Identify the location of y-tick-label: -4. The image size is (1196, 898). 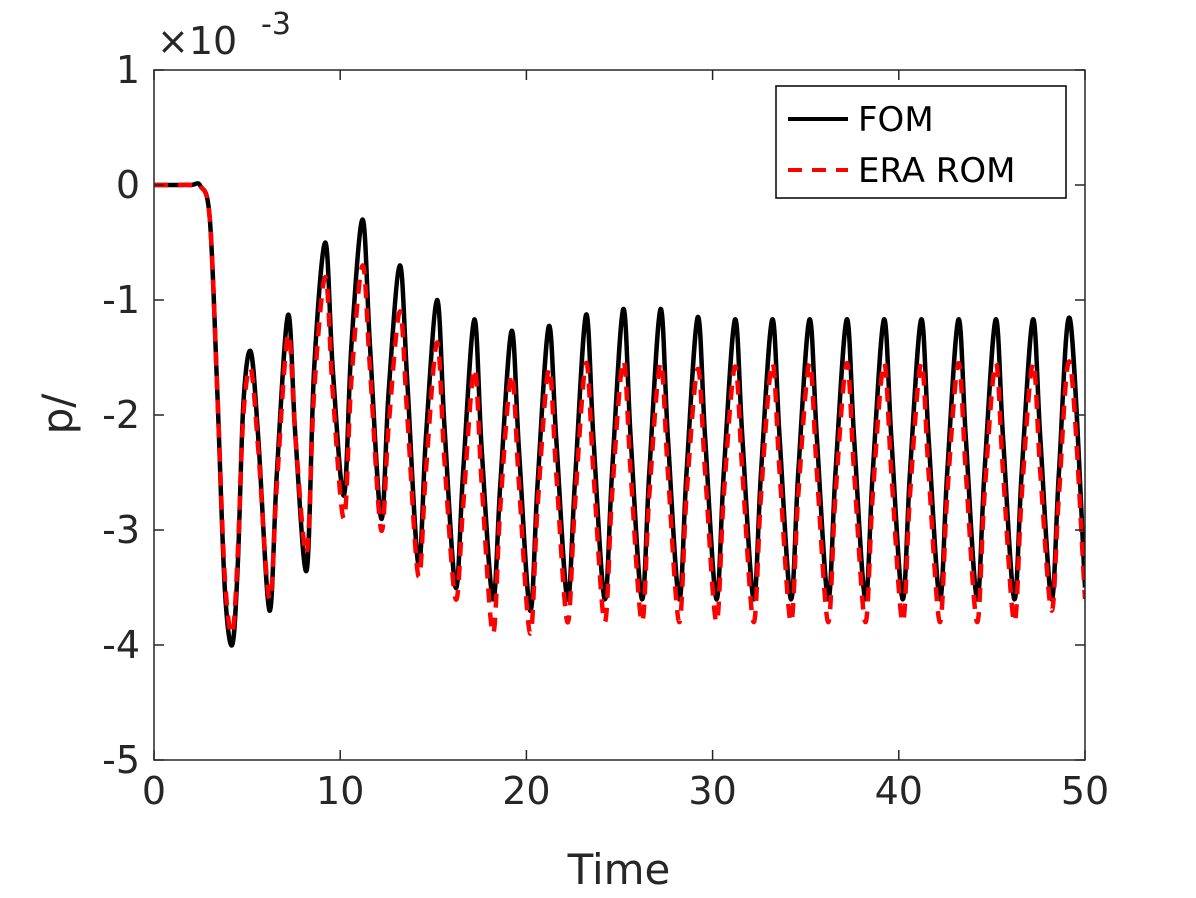
(121, 645).